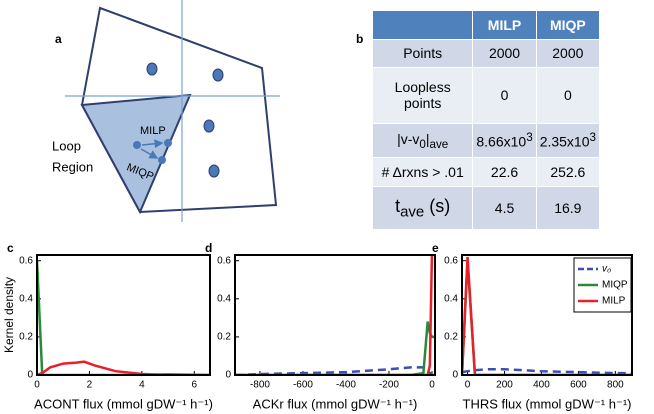 The height and width of the screenshot is (414, 654). I want to click on panel-label: a, so click(58, 39).